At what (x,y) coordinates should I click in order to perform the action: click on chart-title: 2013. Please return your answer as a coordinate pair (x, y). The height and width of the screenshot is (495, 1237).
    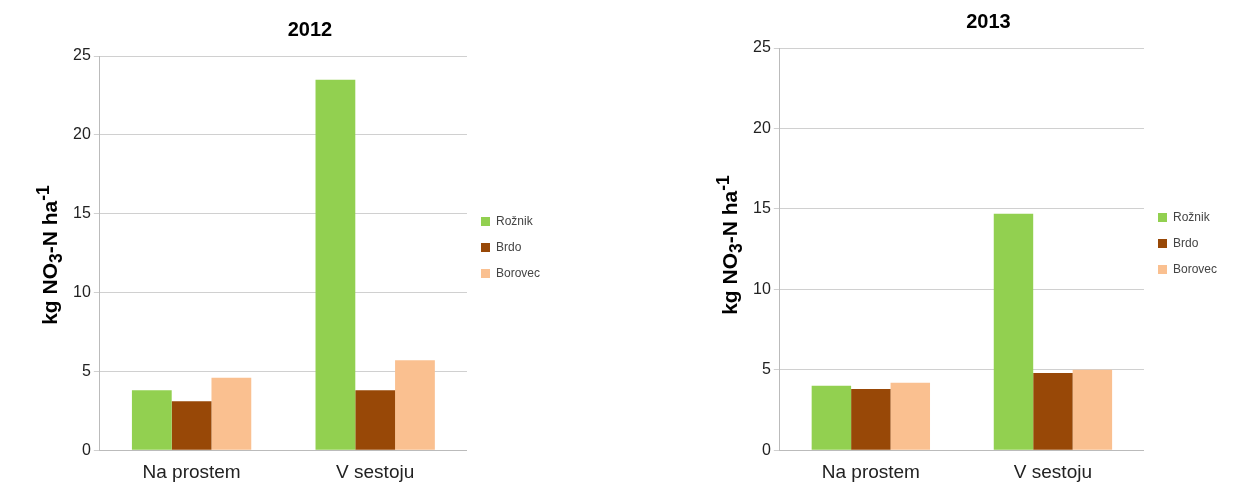
    Looking at the image, I should click on (988, 20).